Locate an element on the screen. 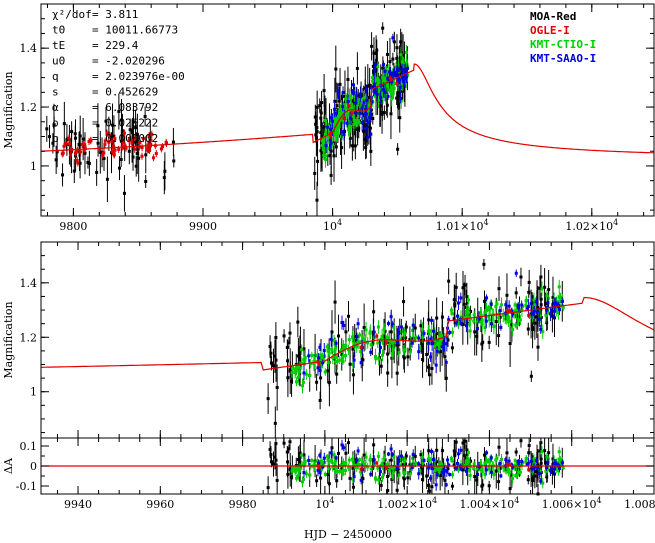  x-tick-label: 9960 is located at coordinates (160, 504).